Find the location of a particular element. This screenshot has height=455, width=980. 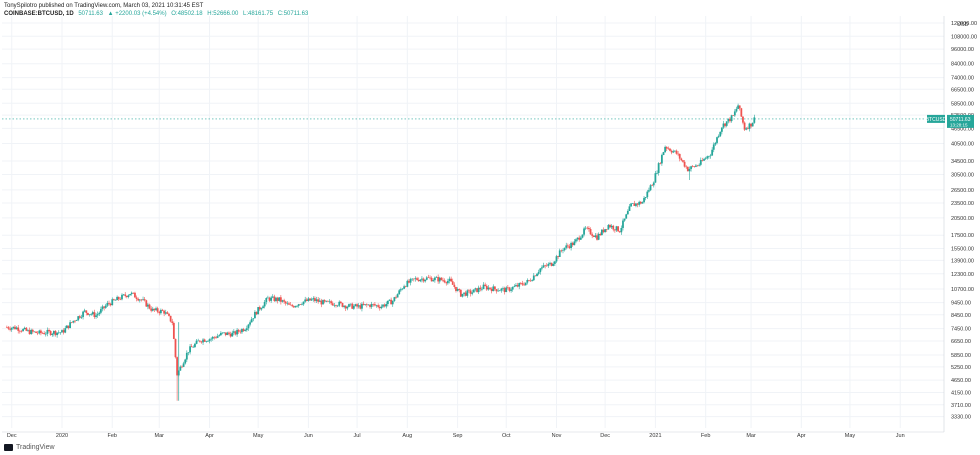

footer: TradingView is located at coordinates (29, 447).